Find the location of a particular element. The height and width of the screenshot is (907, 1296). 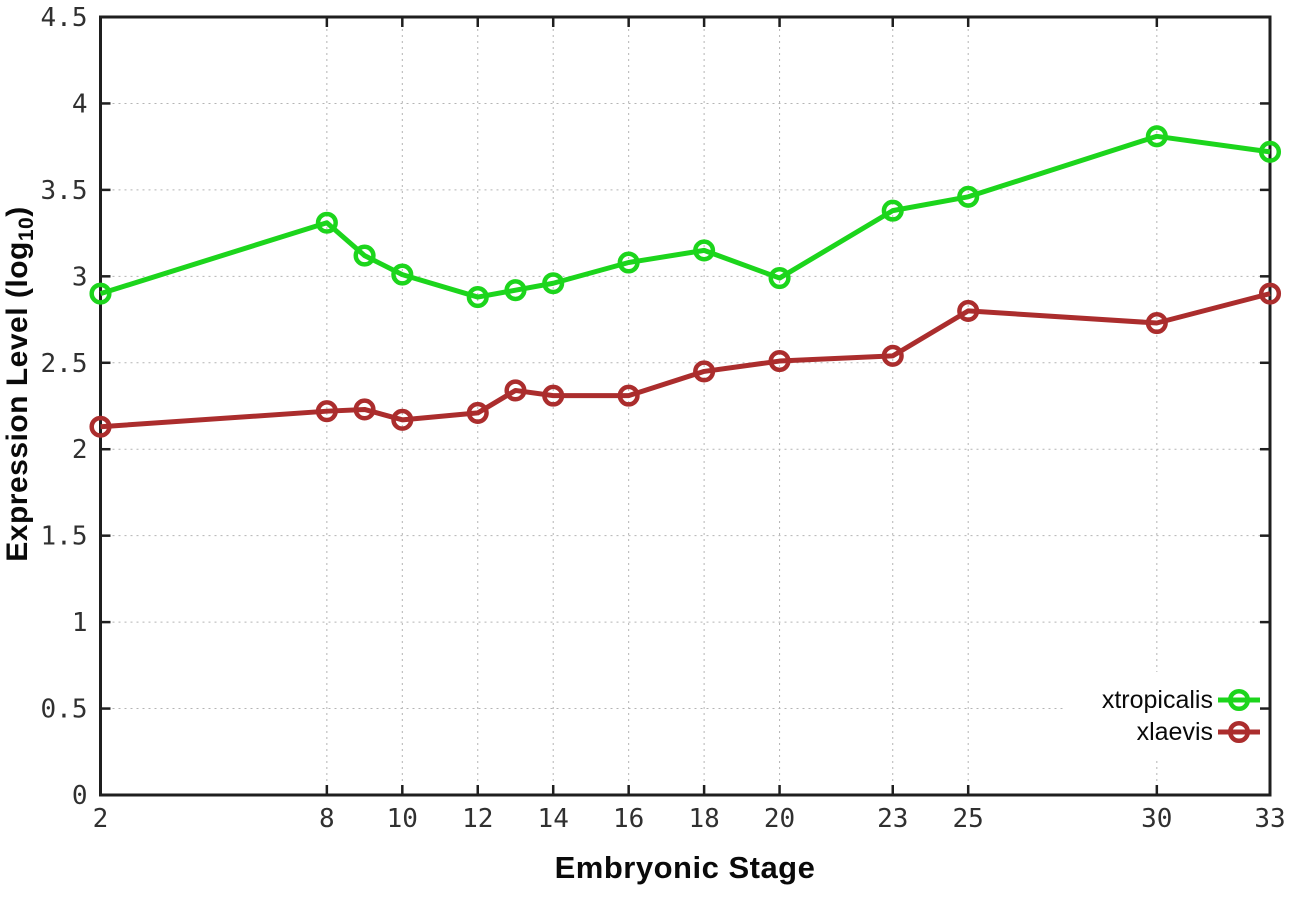

x-tick-label: 25 is located at coordinates (968, 819).